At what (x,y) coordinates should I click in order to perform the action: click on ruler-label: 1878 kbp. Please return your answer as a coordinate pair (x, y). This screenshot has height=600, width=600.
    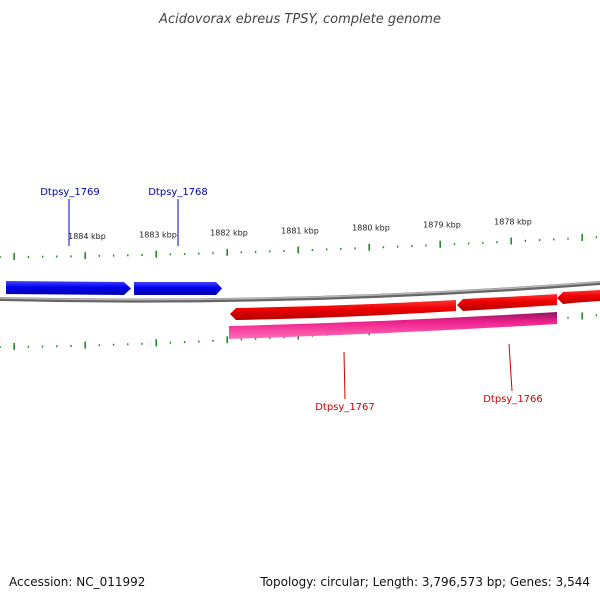
    Looking at the image, I should click on (513, 221).